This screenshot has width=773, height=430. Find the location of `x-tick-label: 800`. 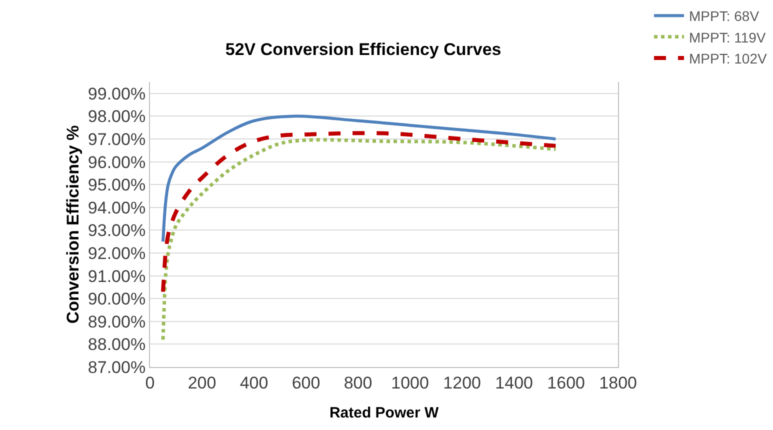

x-tick-label: 800 is located at coordinates (358, 382).